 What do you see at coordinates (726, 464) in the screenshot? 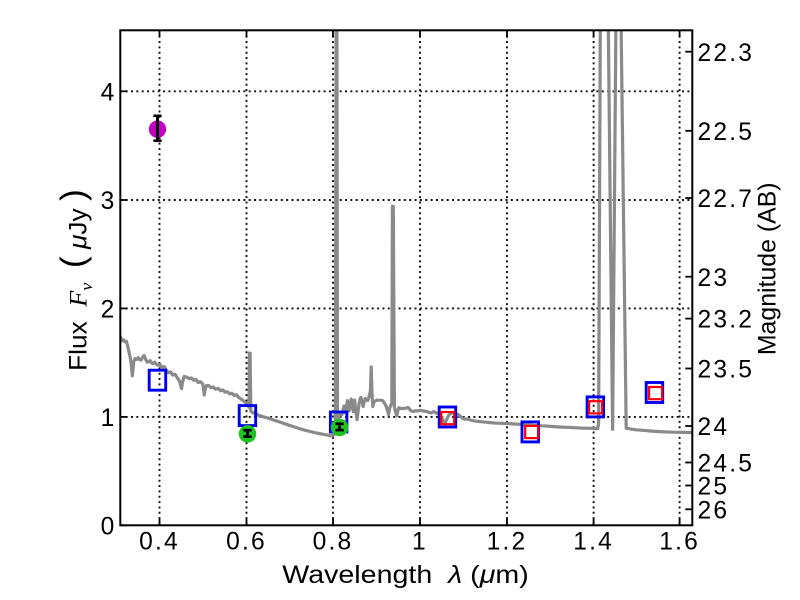
I see `svg-text: 24.5` at bounding box center [726, 464].